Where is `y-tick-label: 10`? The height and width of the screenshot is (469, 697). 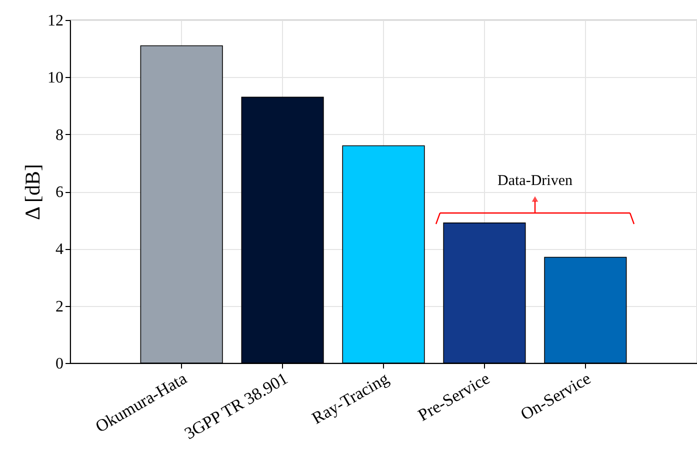
y-tick-label: 10 is located at coordinates (56, 78).